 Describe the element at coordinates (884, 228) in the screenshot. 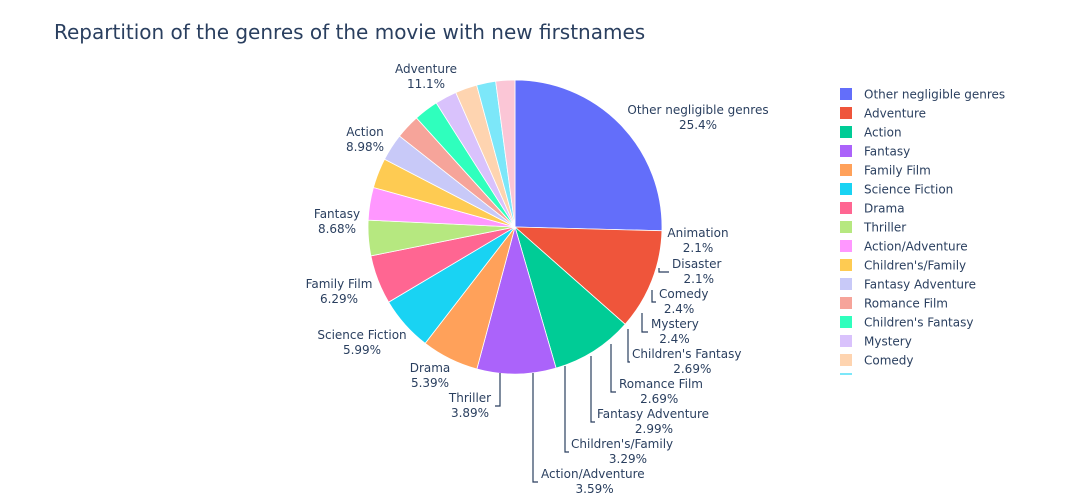

I see `legend-label: Thriller` at that location.